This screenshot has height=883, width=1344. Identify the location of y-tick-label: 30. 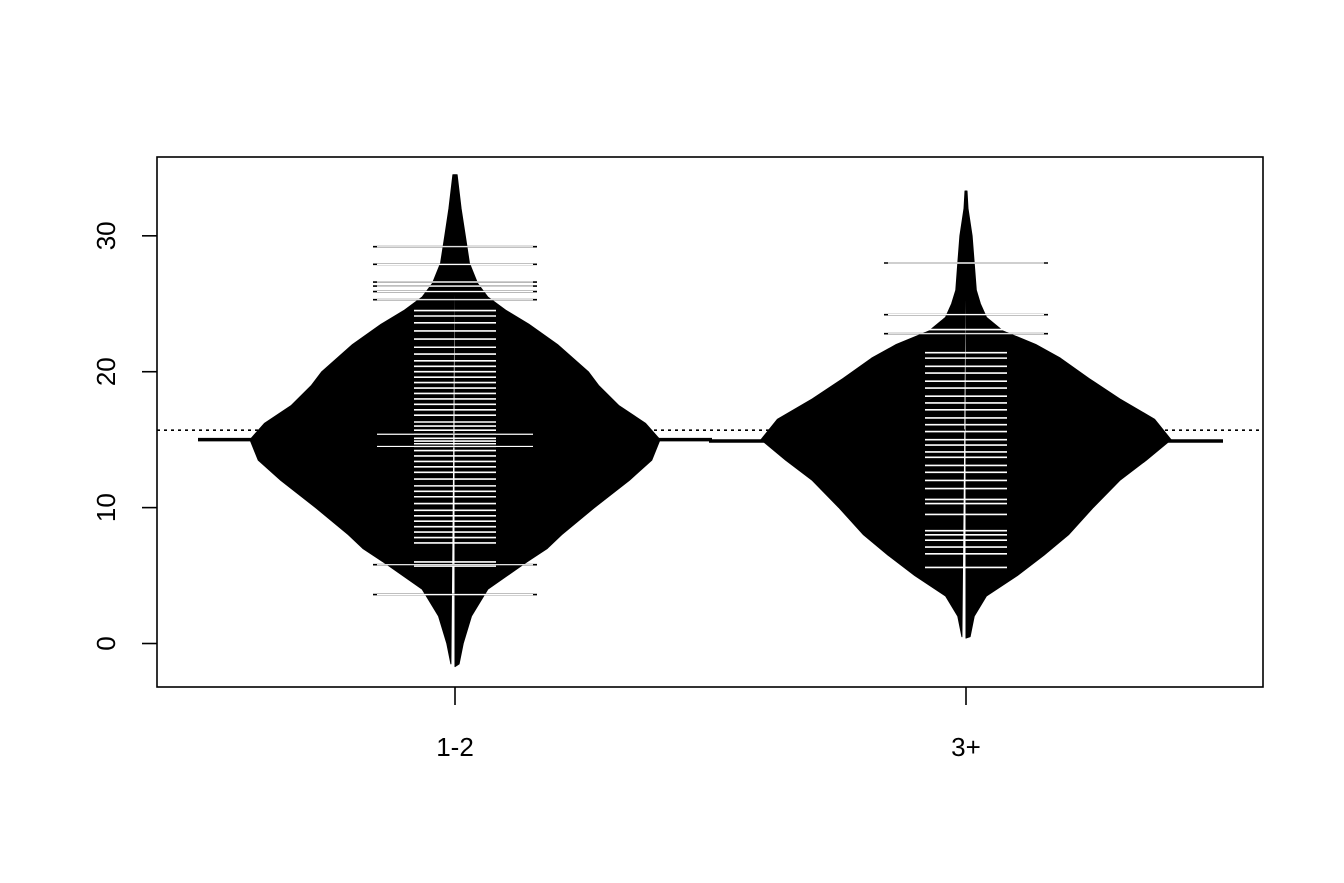
(106, 235).